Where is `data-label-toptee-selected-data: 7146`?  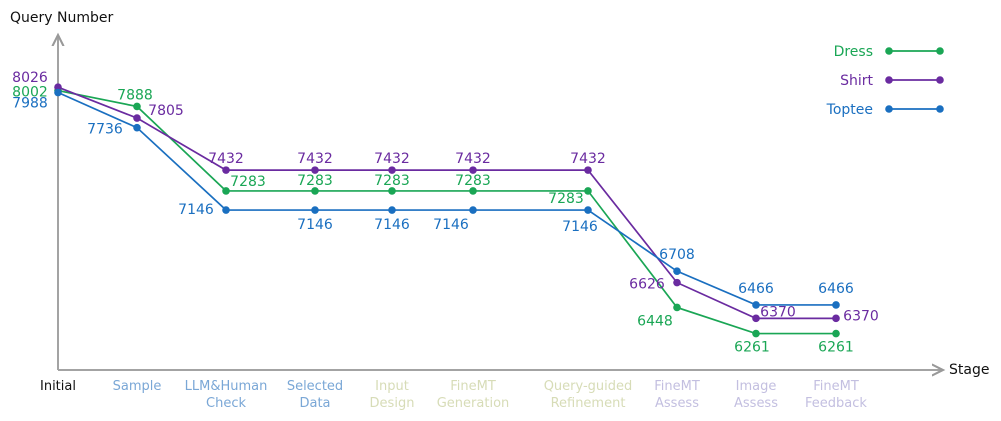 data-label-toptee-selected-data: 7146 is located at coordinates (315, 225).